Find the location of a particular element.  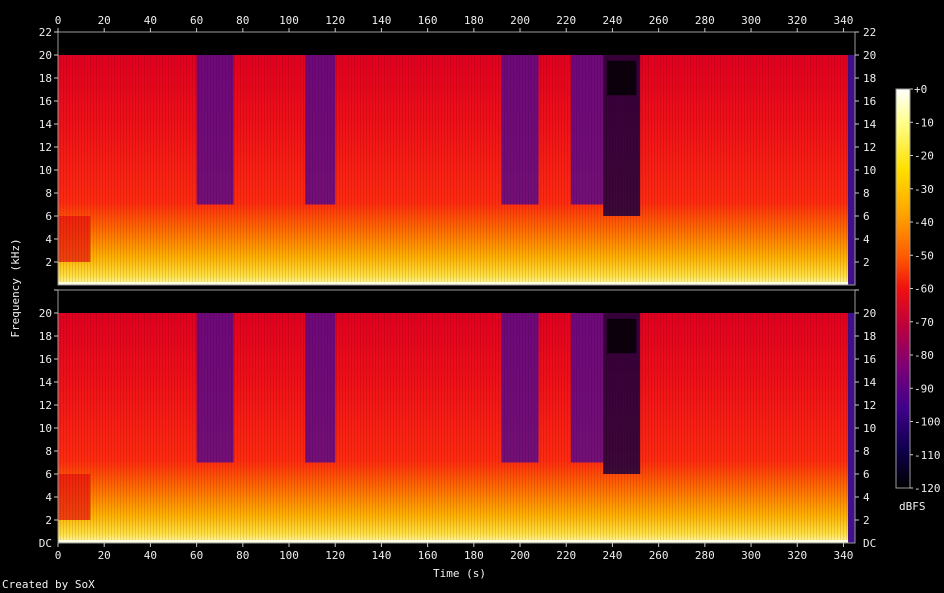

colorbar-tick-label: -30 is located at coordinates (924, 189).